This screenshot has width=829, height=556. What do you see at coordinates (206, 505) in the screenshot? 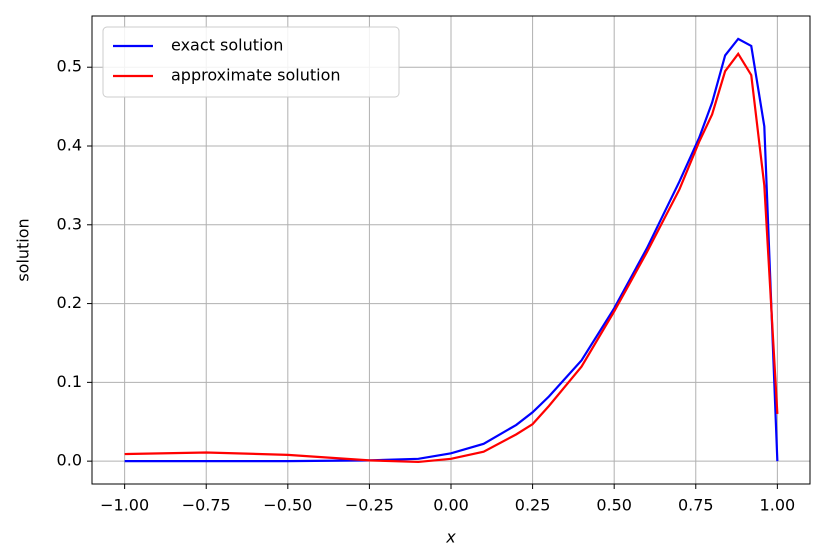
I see `x-tick-label: −0.75` at bounding box center [206, 505].